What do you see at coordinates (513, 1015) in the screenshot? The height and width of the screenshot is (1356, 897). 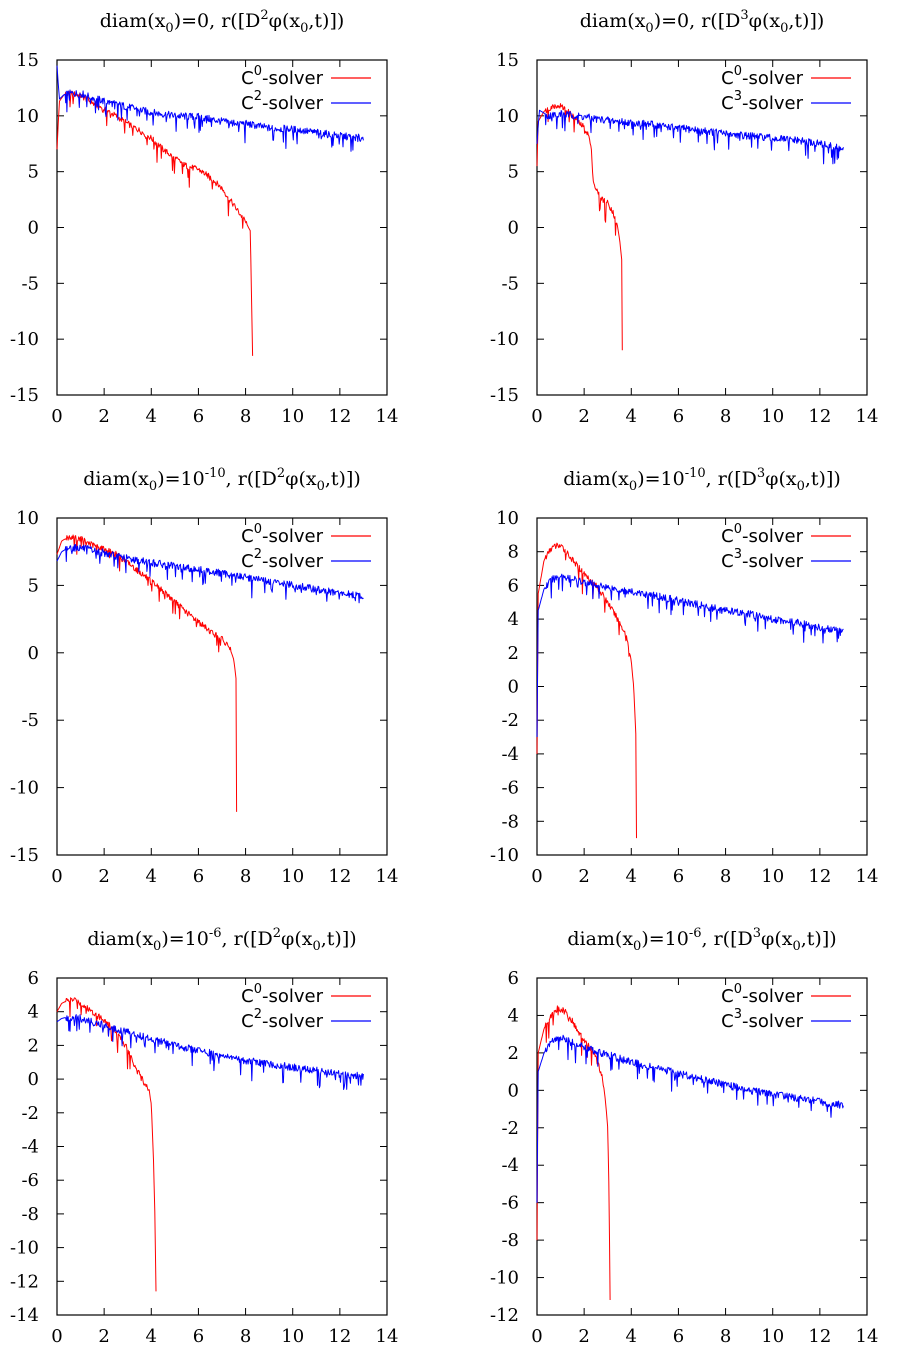 I see `y-tick-label: 4` at bounding box center [513, 1015].